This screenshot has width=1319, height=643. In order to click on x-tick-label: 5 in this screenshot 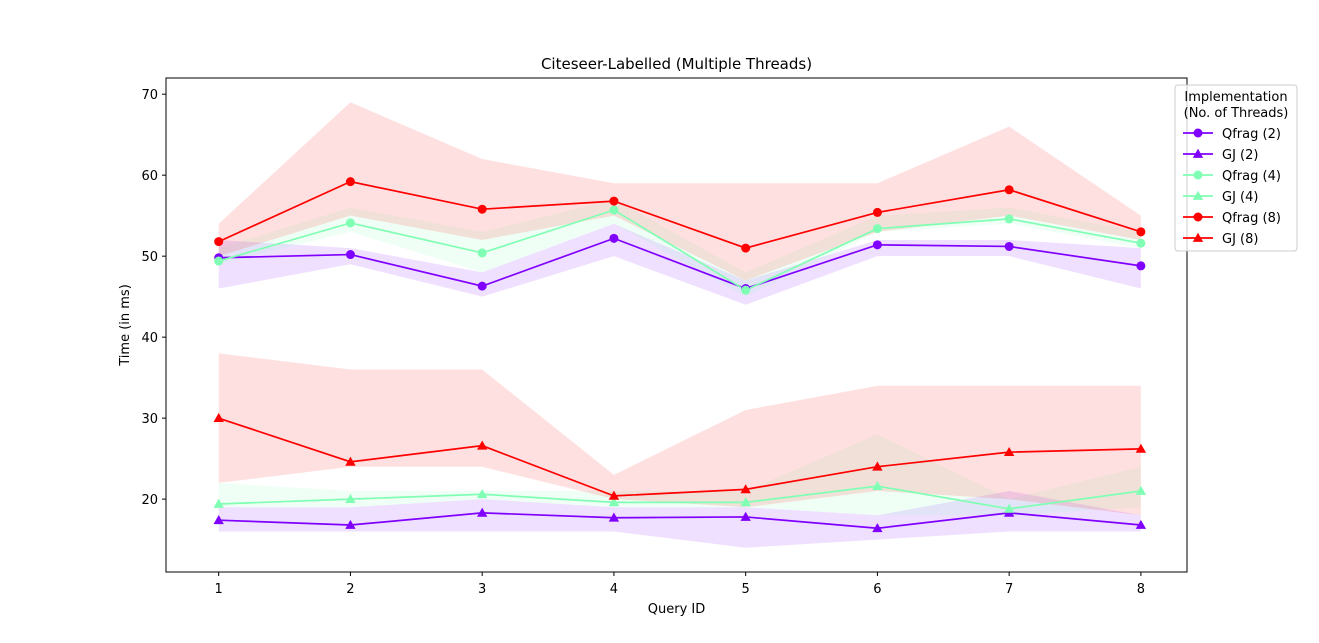, I will do `click(746, 589)`.